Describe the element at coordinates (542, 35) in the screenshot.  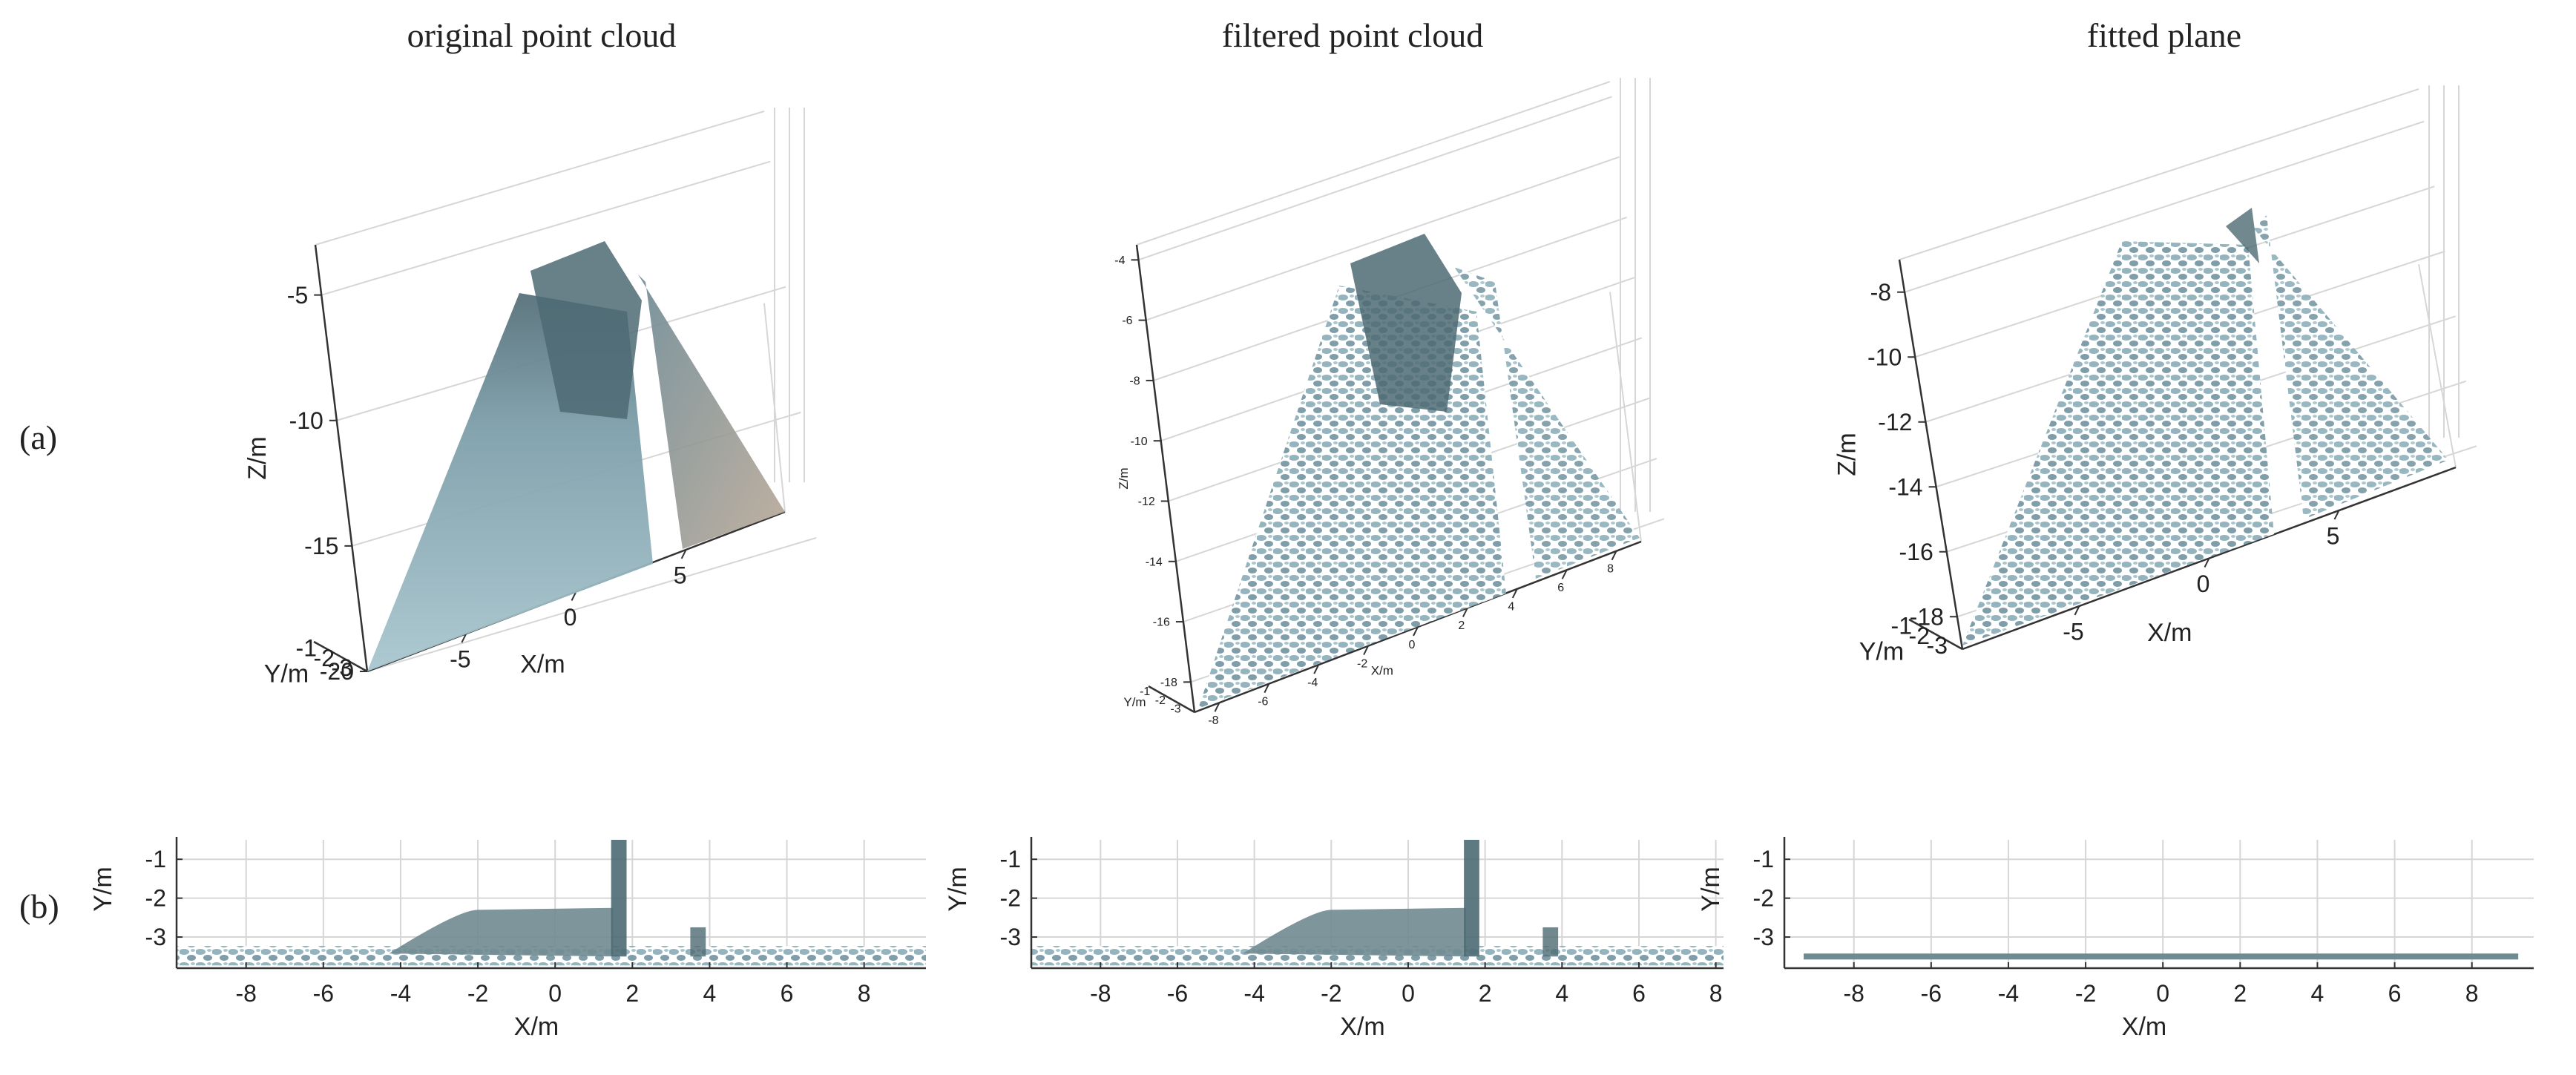
I see `panel-title-original: original point cloud` at that location.